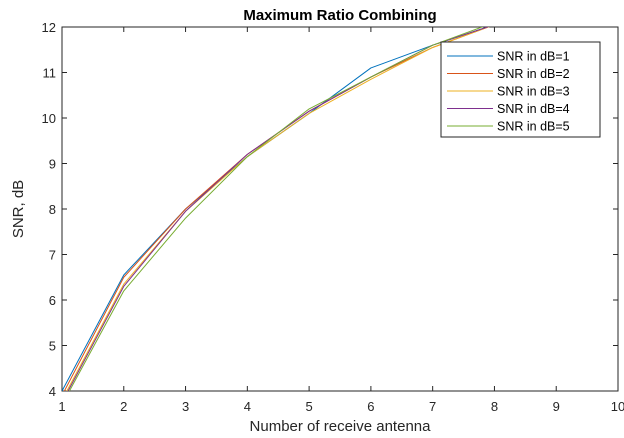 The width and height of the screenshot is (624, 438). I want to click on legend-label-2: SNR in dB=2, so click(533, 74).